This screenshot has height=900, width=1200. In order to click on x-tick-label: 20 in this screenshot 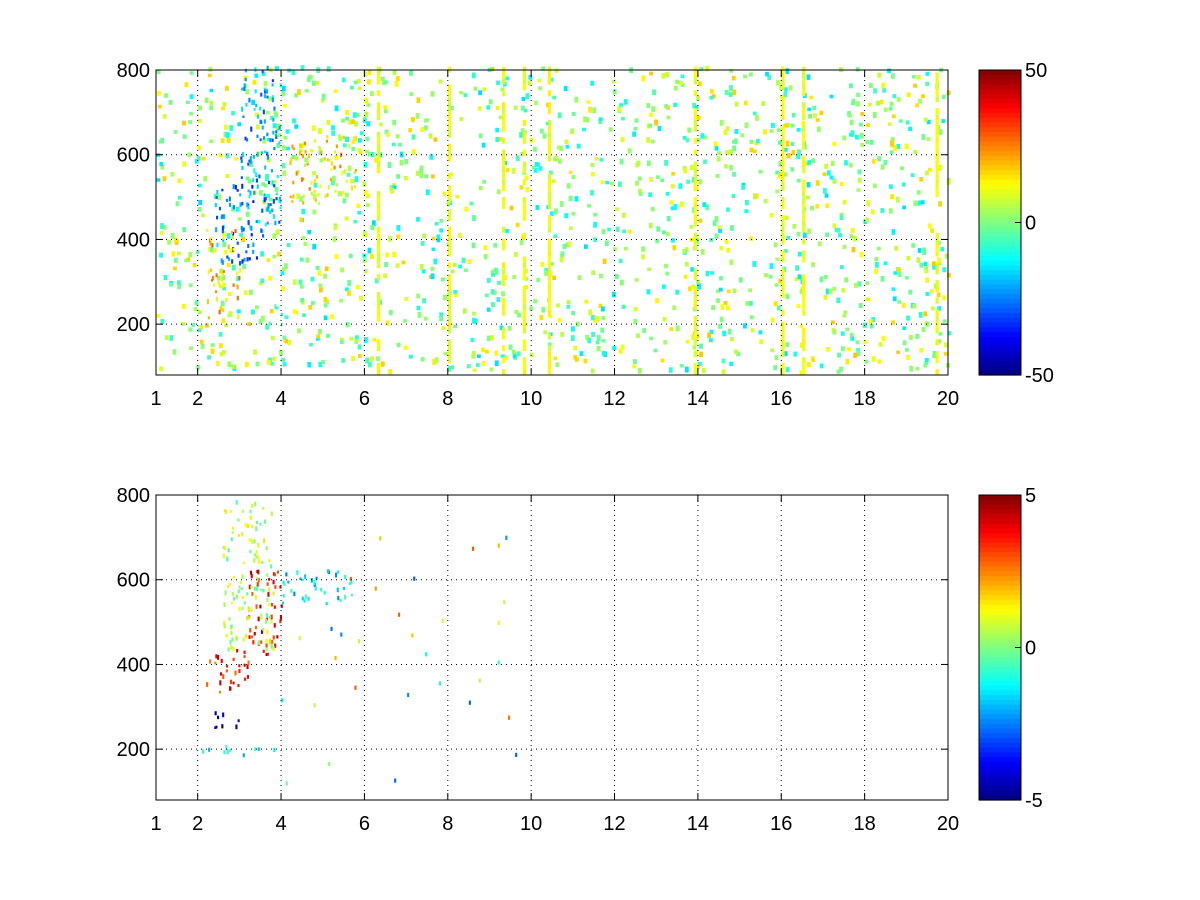, I will do `click(948, 824)`.